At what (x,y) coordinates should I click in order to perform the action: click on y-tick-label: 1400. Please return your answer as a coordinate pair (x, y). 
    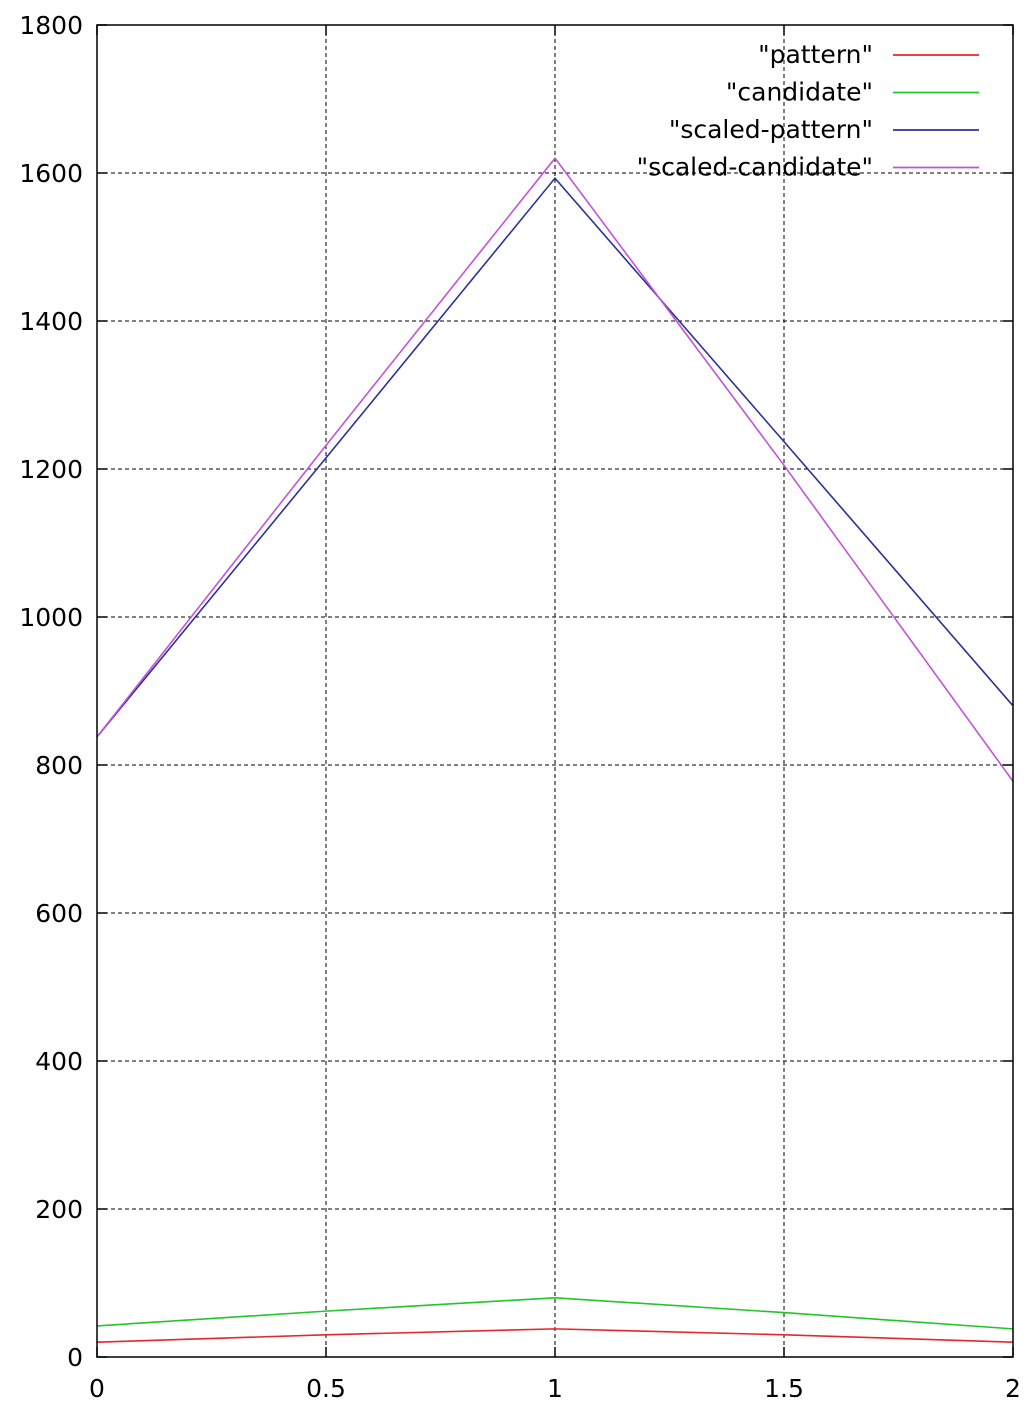
    Looking at the image, I should click on (51, 321).